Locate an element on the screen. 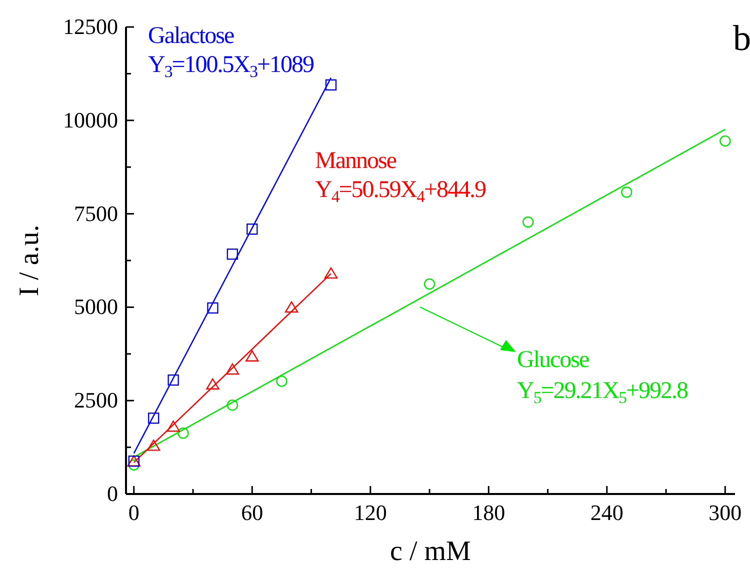 This screenshot has height=568, width=750. y-tick-label: 0 is located at coordinates (112, 493).